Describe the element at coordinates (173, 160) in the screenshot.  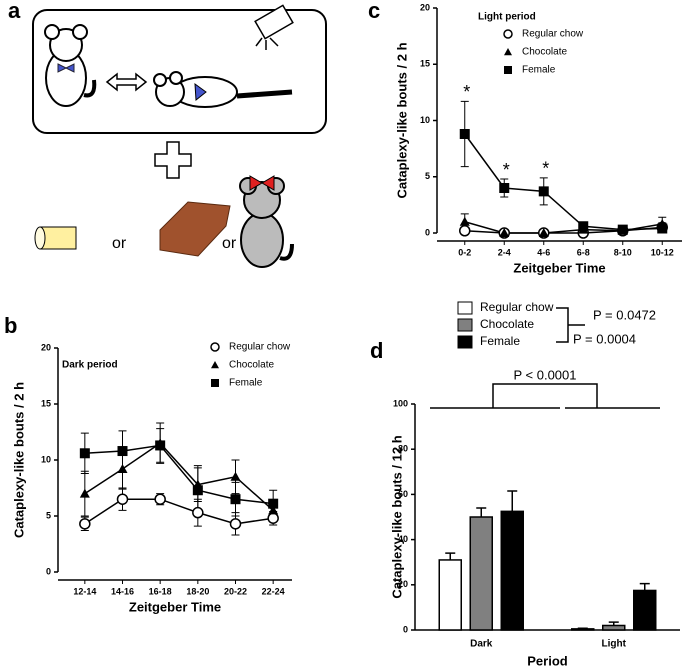
I see `plus` at that location.